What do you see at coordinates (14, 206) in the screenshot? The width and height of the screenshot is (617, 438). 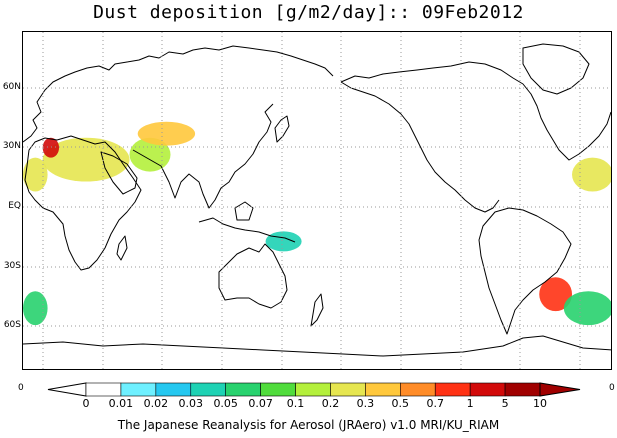 I see `lat-label-eq: EQ` at bounding box center [14, 206].